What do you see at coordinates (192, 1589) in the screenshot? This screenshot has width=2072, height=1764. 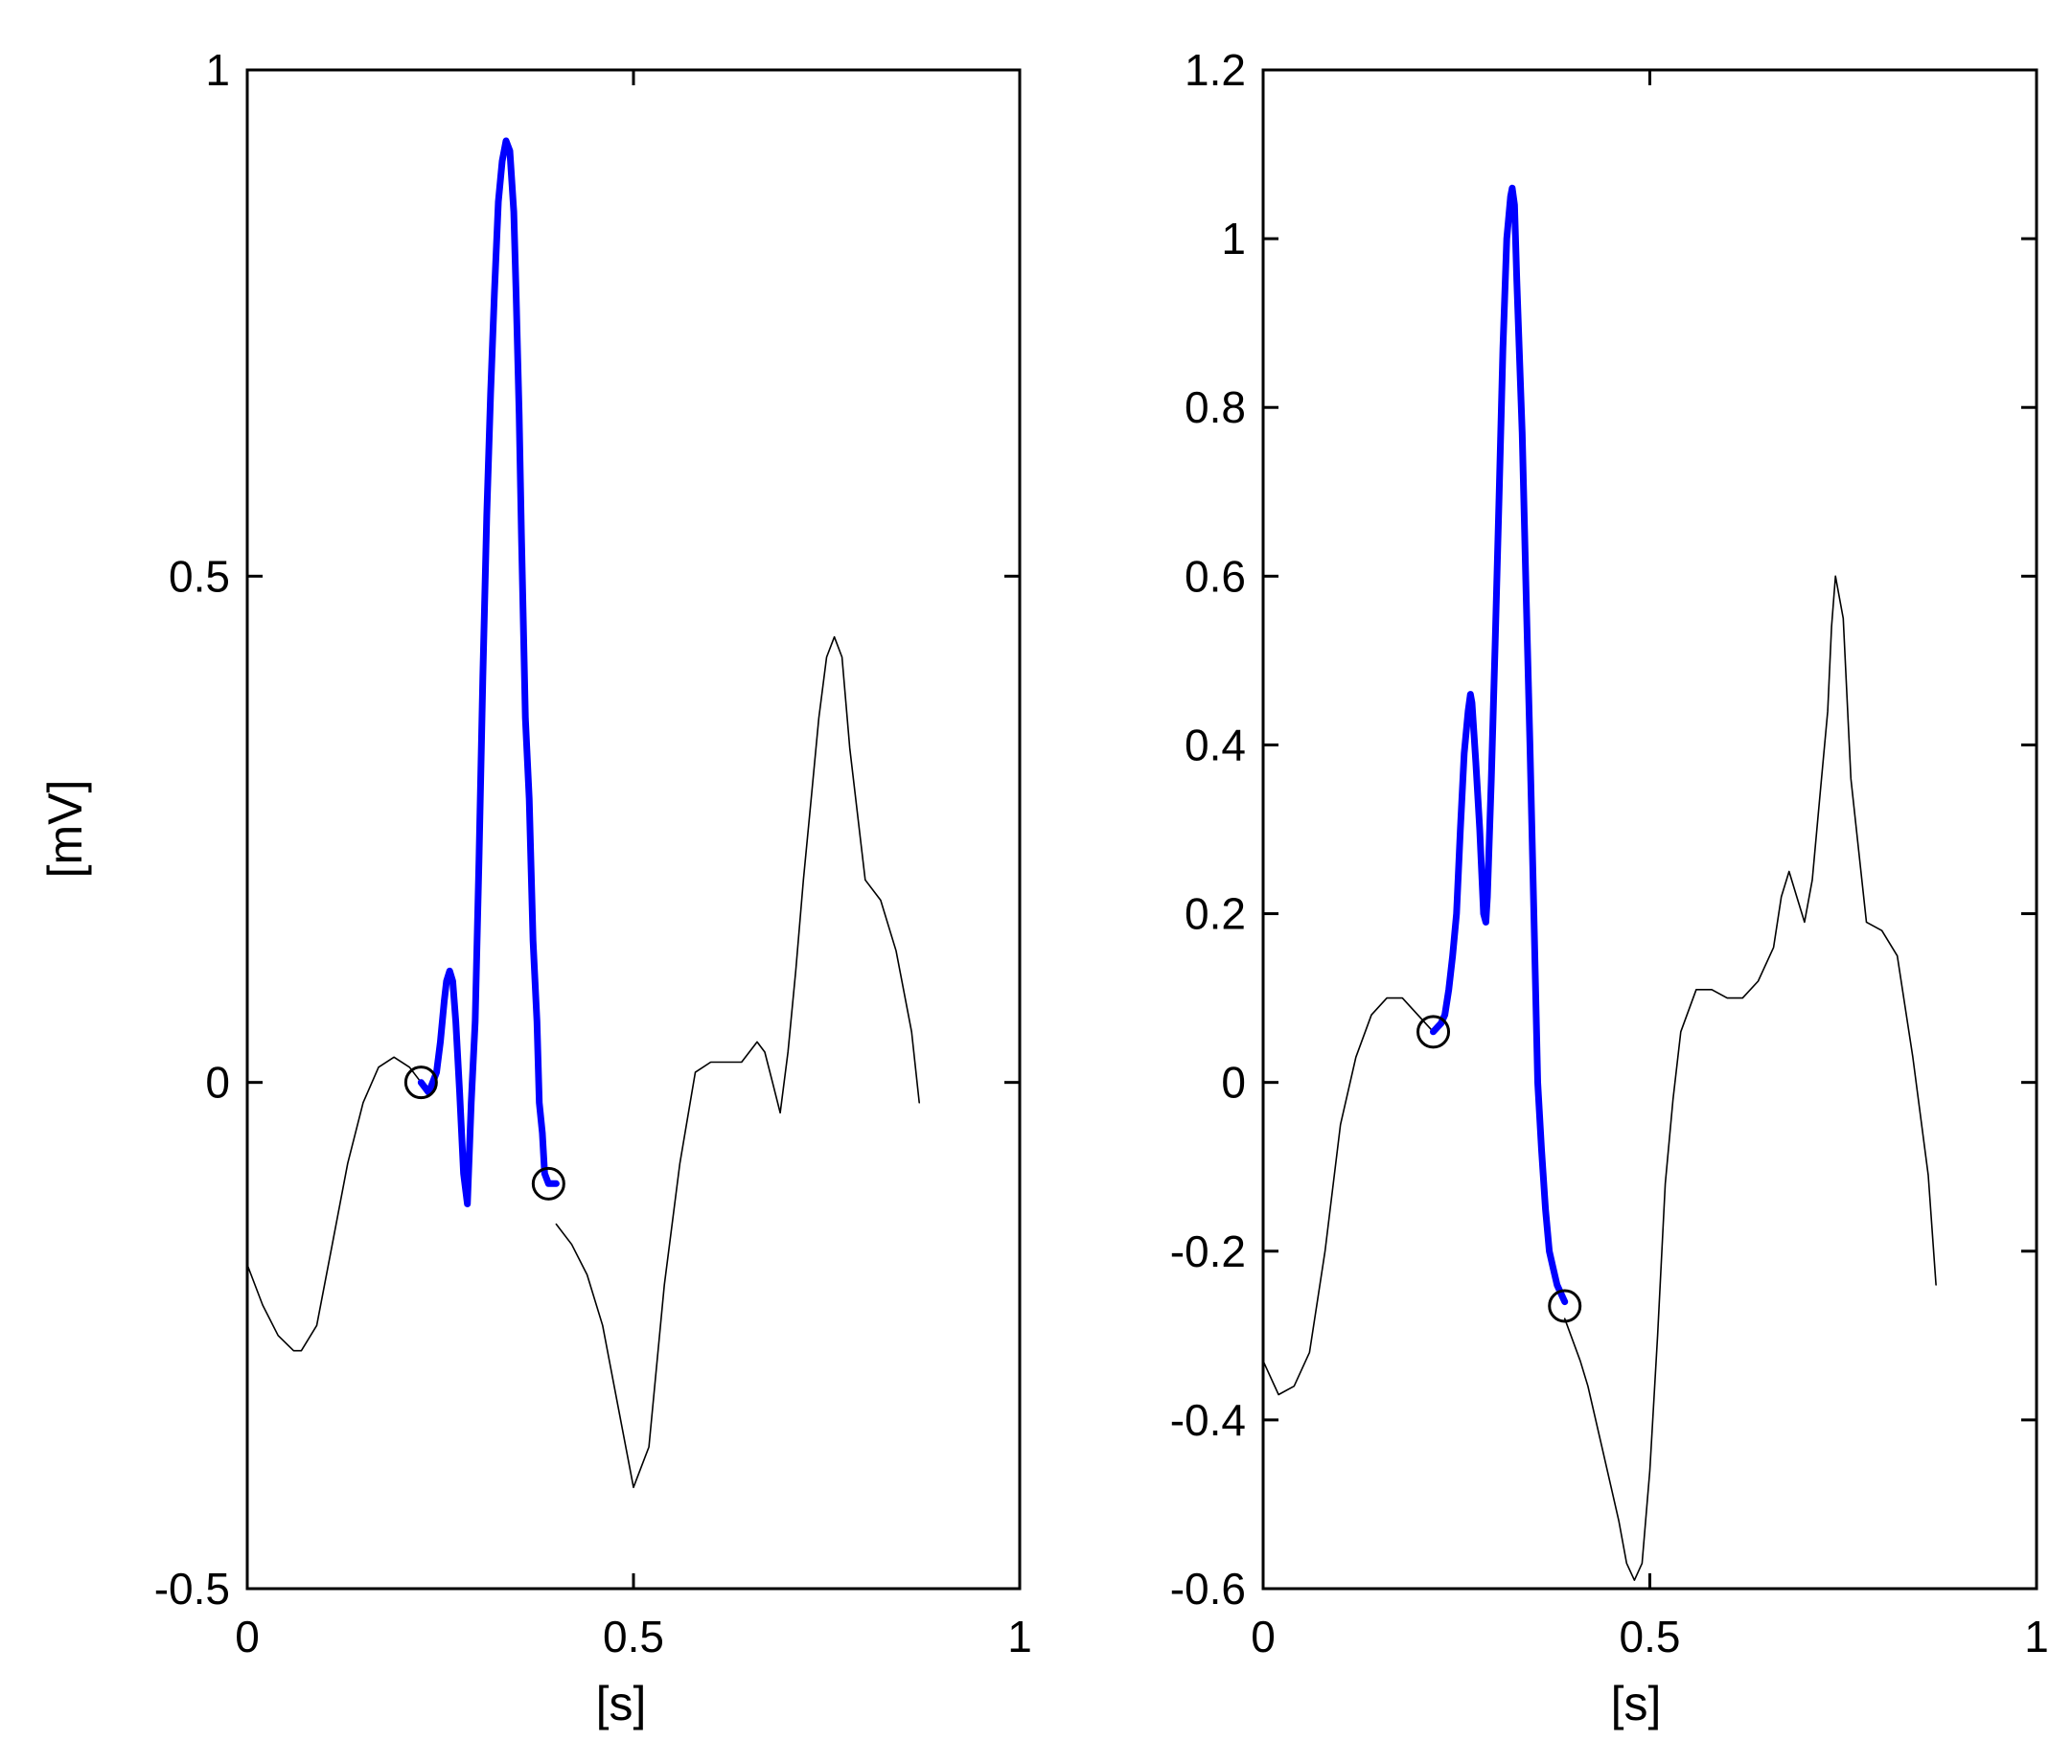 I see `left-ytick-label: -0.5` at bounding box center [192, 1589].